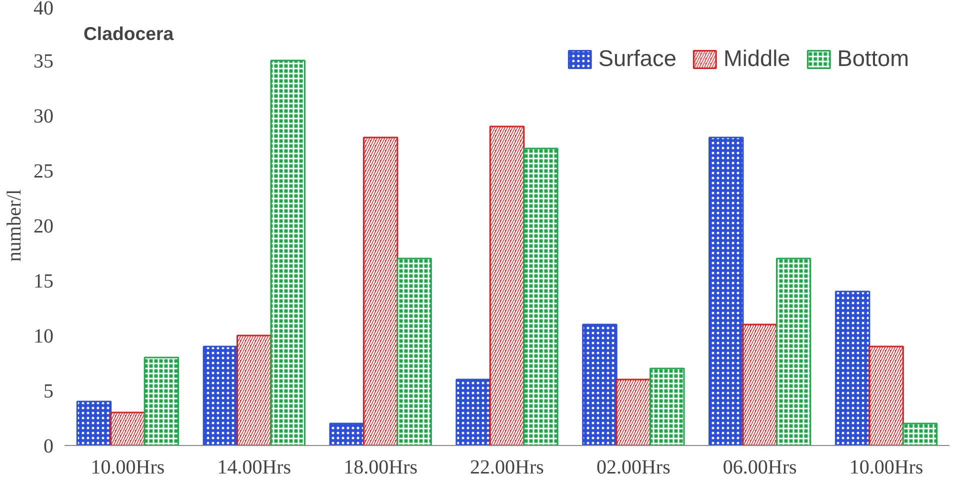  What do you see at coordinates (15, 225) in the screenshot?
I see `y-axis-title: number/l` at bounding box center [15, 225].